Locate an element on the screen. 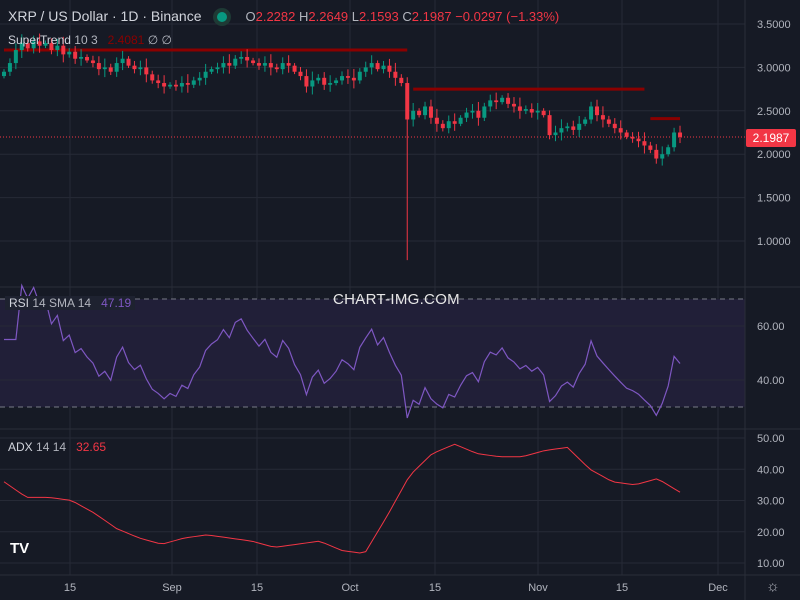  price-axis-label: 2.5000 is located at coordinates (774, 112).